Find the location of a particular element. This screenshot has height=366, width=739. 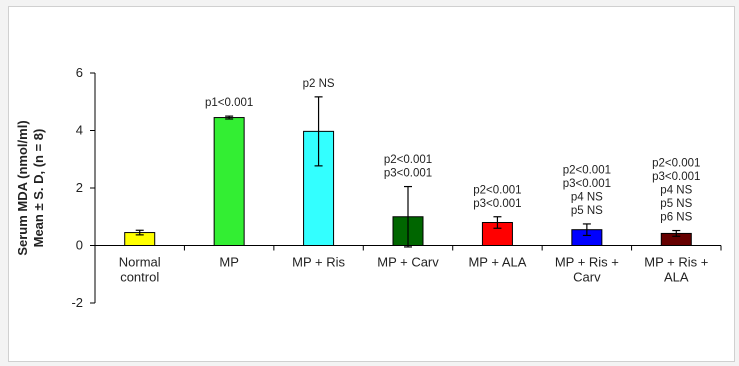

y-tick-label: 2 is located at coordinates (79, 187).